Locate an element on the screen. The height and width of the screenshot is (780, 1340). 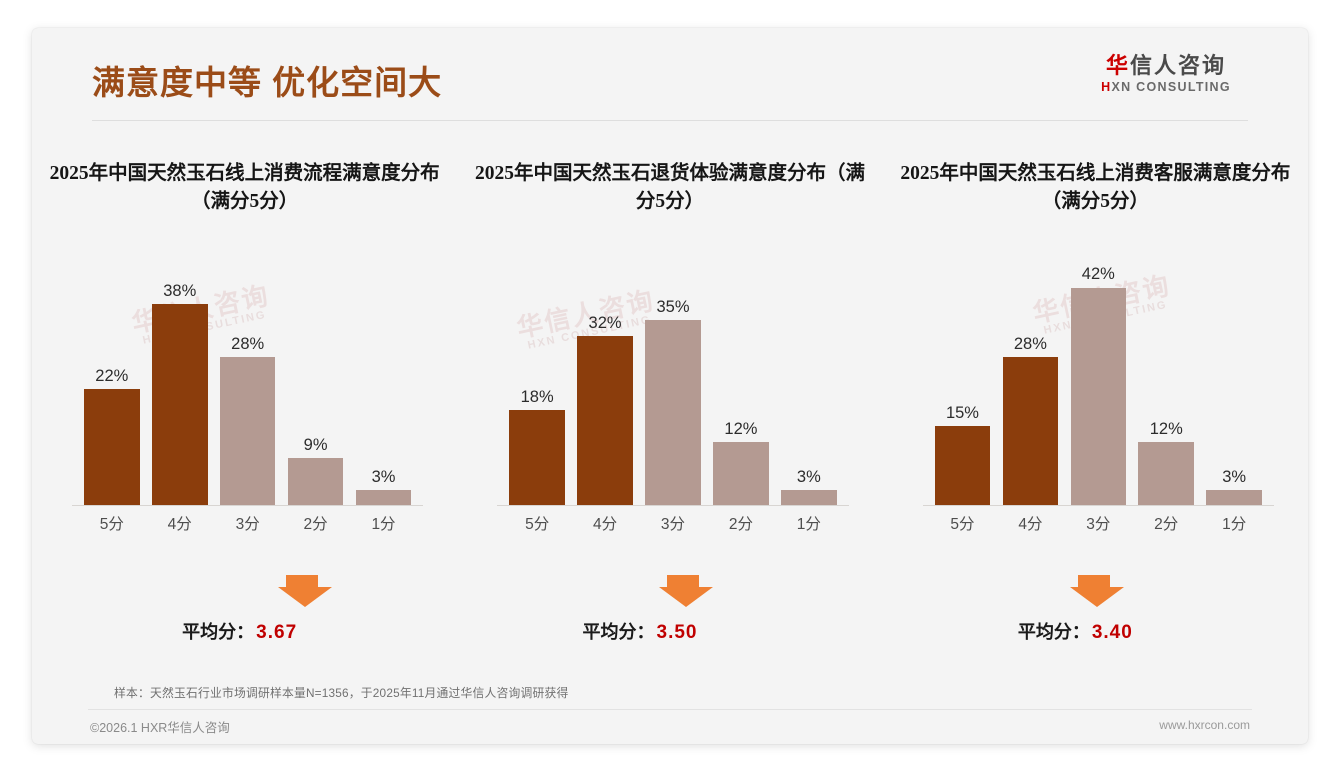
logo-chinese-text: 华信人咨询 is located at coordinates (1166, 65).